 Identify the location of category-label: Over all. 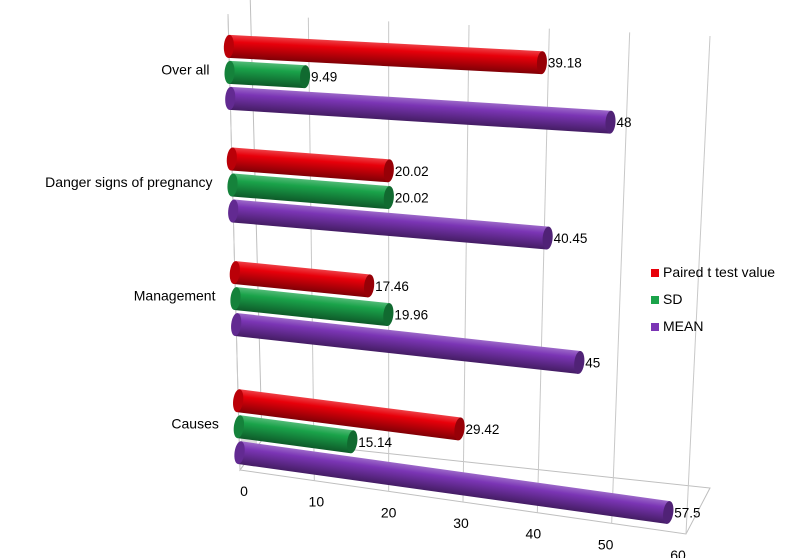
(185, 69).